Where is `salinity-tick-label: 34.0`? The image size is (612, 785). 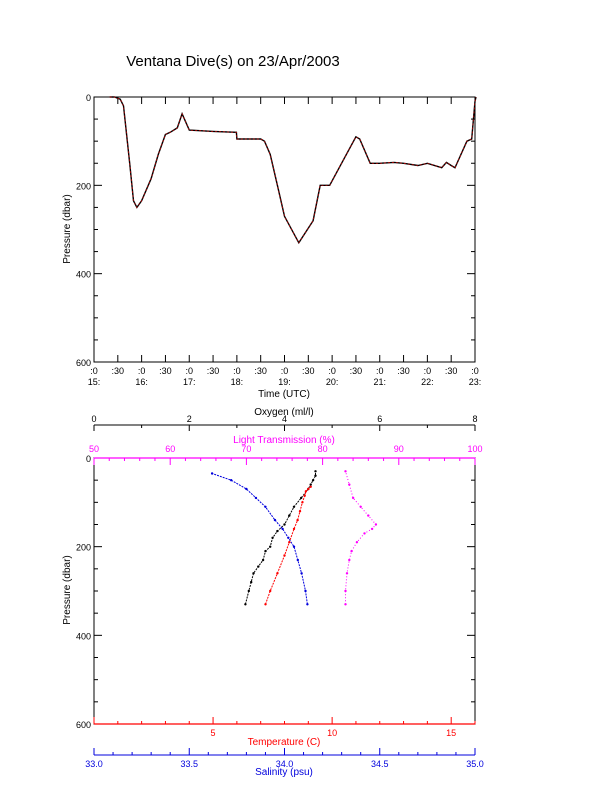
salinity-tick-label: 34.0 is located at coordinates (285, 764).